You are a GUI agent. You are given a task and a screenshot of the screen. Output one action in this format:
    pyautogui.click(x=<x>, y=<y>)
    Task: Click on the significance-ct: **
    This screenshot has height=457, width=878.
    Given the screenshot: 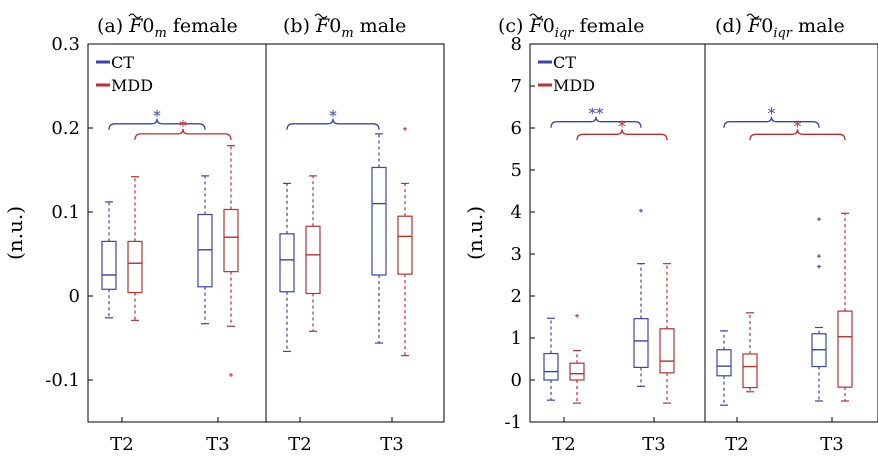 What is the action you would take?
    pyautogui.click(x=596, y=116)
    